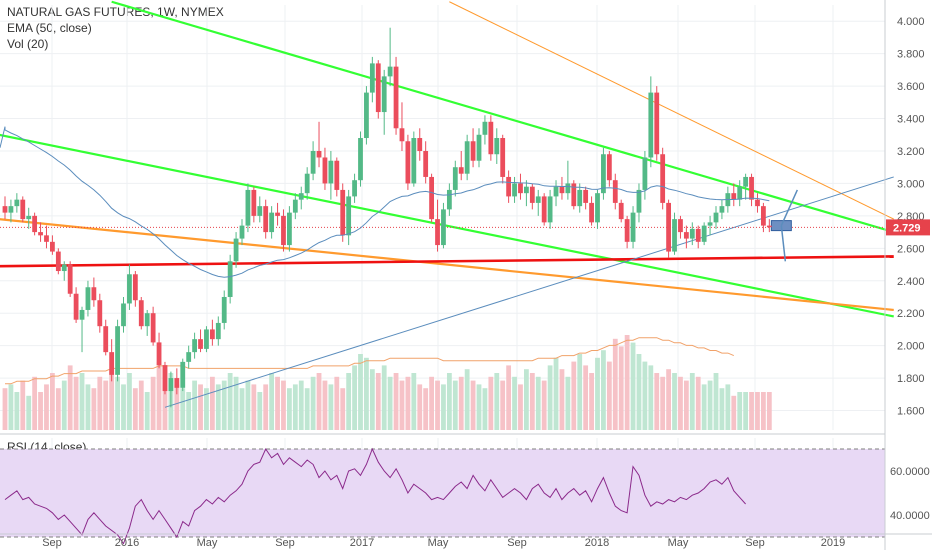  Describe the element at coordinates (911, 120) in the screenshot. I see `price-tick-label: 3.400` at that location.